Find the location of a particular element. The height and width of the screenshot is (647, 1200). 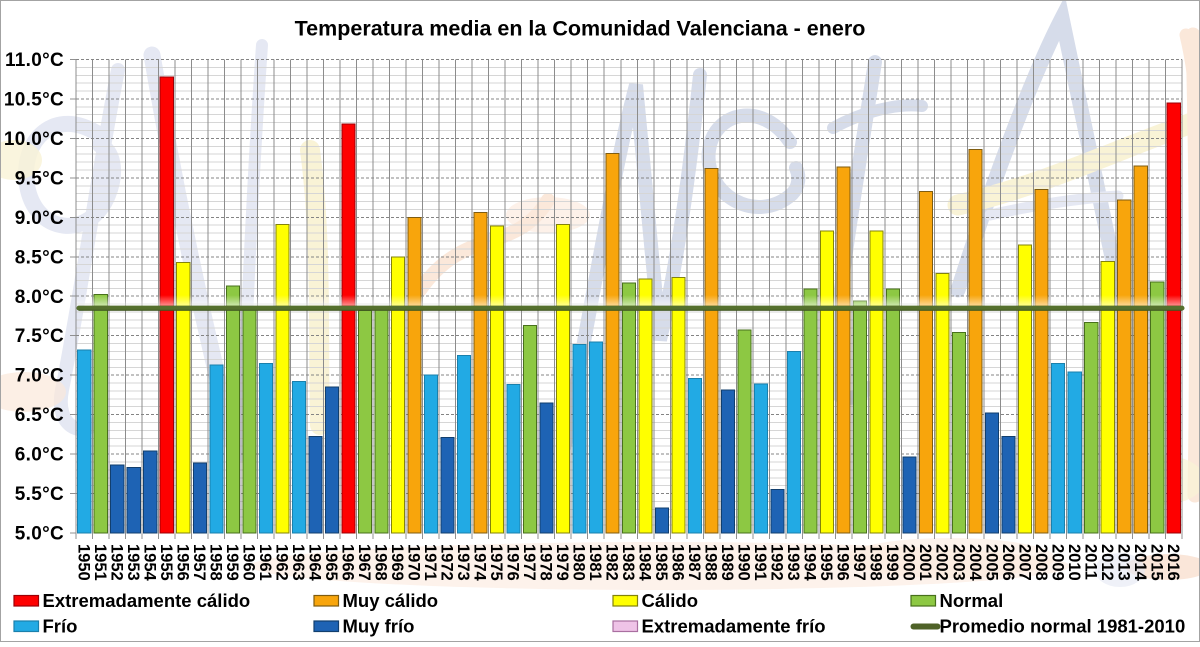

svg-text: 10.0°C is located at coordinates (34, 139).